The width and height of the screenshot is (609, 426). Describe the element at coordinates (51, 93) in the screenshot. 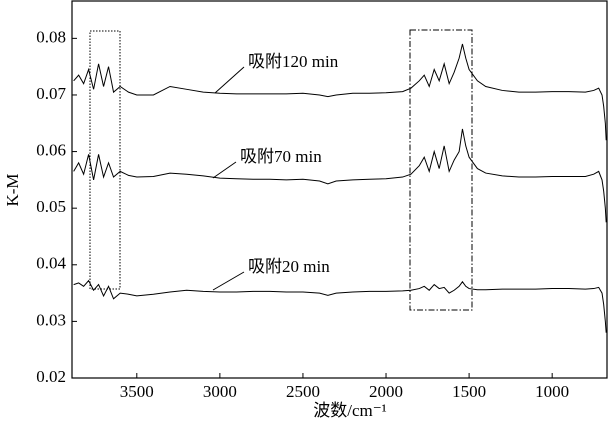

I see `y-tick-label: 0.07` at that location.